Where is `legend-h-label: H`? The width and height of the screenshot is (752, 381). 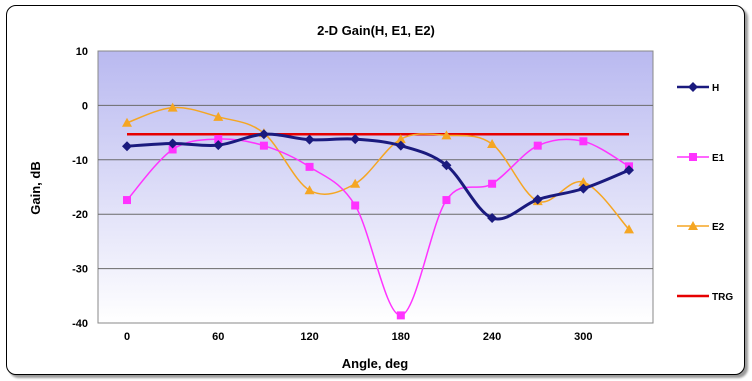
legend-h-label: H is located at coordinates (715, 88).